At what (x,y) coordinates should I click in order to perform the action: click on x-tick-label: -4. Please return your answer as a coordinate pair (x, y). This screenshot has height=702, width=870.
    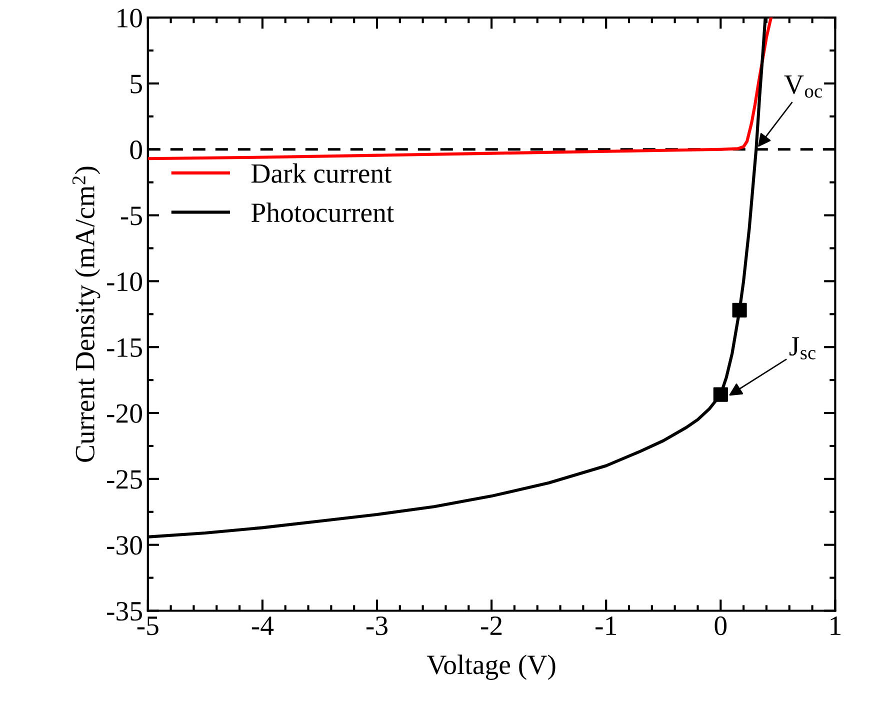
    Looking at the image, I should click on (263, 625).